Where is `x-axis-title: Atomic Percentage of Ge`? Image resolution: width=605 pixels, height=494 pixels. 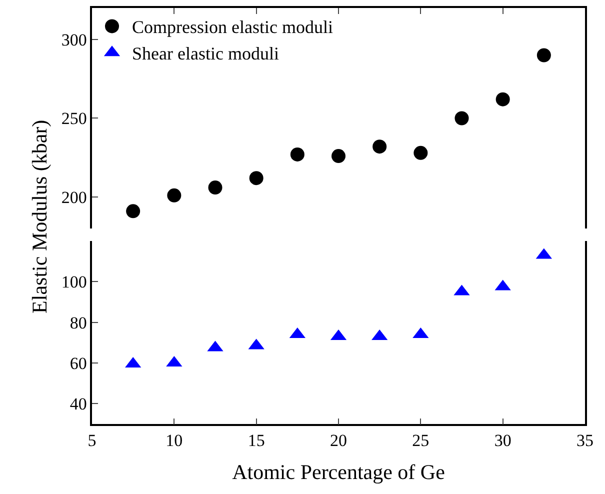 x-axis-title: Atomic Percentage of Ge is located at coordinates (338, 472).